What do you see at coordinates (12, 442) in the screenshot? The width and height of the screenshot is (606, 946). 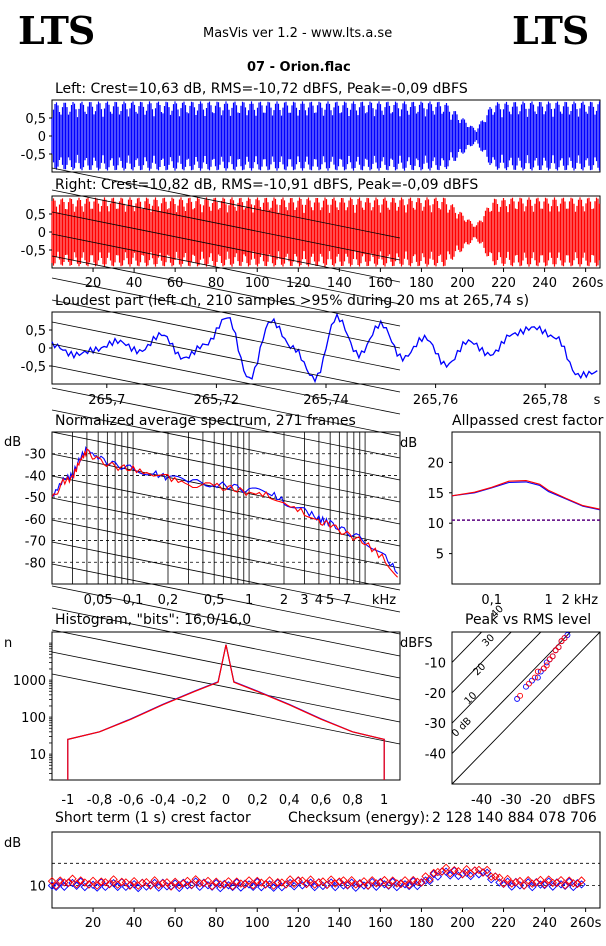 I see `spectrum-ylabel: dB` at bounding box center [12, 442].